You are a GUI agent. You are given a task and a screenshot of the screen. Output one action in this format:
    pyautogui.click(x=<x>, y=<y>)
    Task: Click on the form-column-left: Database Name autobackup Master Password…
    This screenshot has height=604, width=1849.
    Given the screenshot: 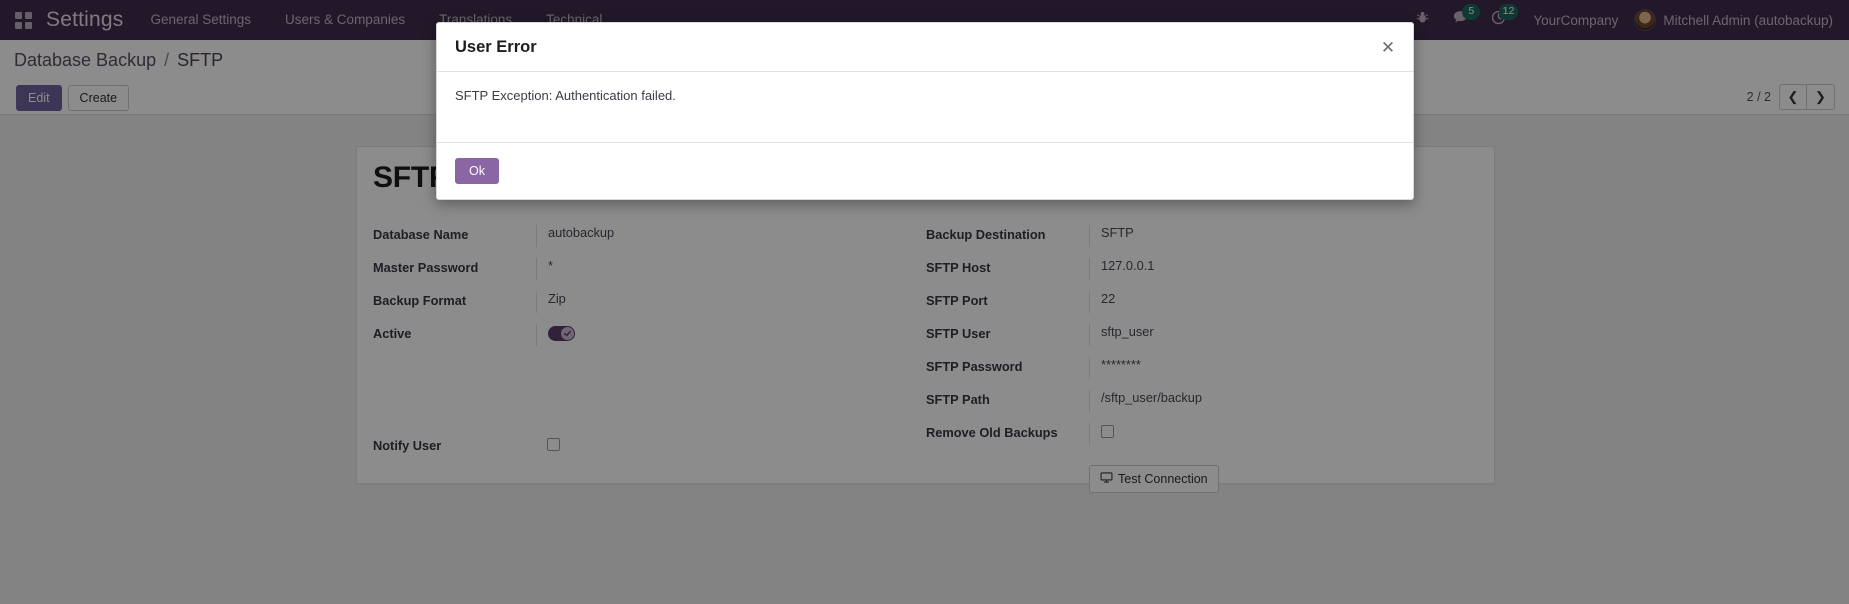 What is the action you would take?
    pyautogui.click(x=649, y=359)
    